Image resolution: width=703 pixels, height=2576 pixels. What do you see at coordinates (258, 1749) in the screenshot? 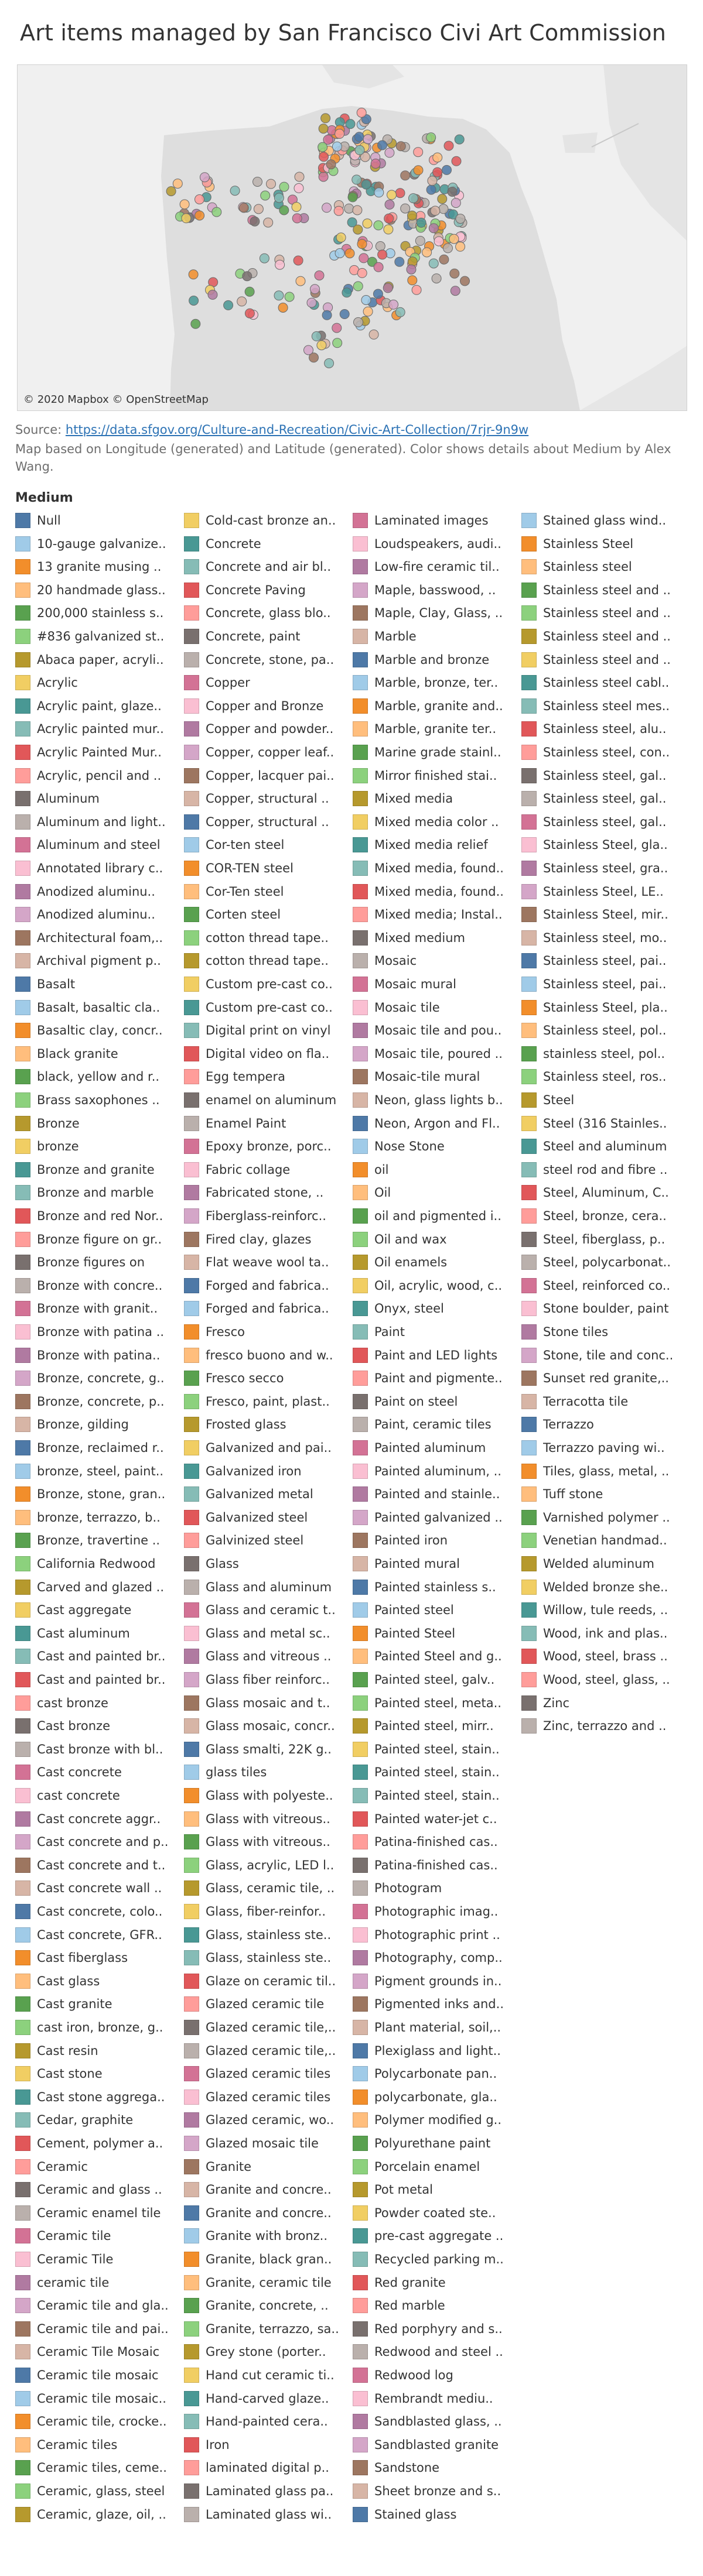
I see `legend-item: Glass smalti, 22K g..` at bounding box center [258, 1749].